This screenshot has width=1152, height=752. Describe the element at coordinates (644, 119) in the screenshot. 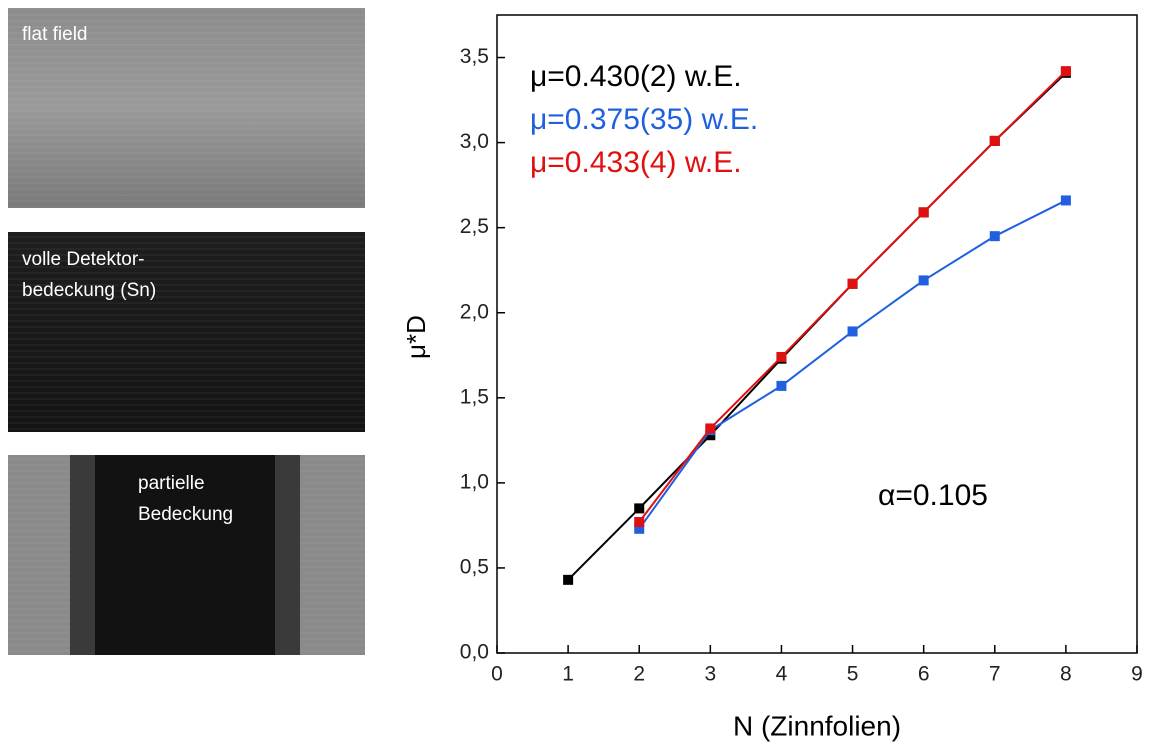

I see `legend-entry: μ=0.375(35) w.E.` at that location.